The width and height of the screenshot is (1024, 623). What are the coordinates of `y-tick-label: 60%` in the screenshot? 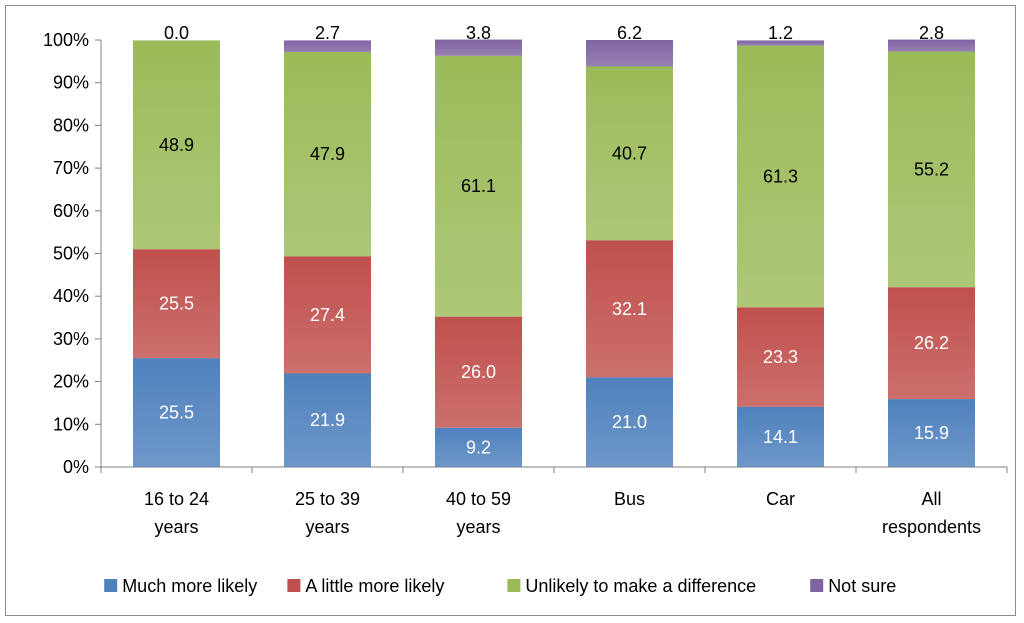 It's located at (71, 211).